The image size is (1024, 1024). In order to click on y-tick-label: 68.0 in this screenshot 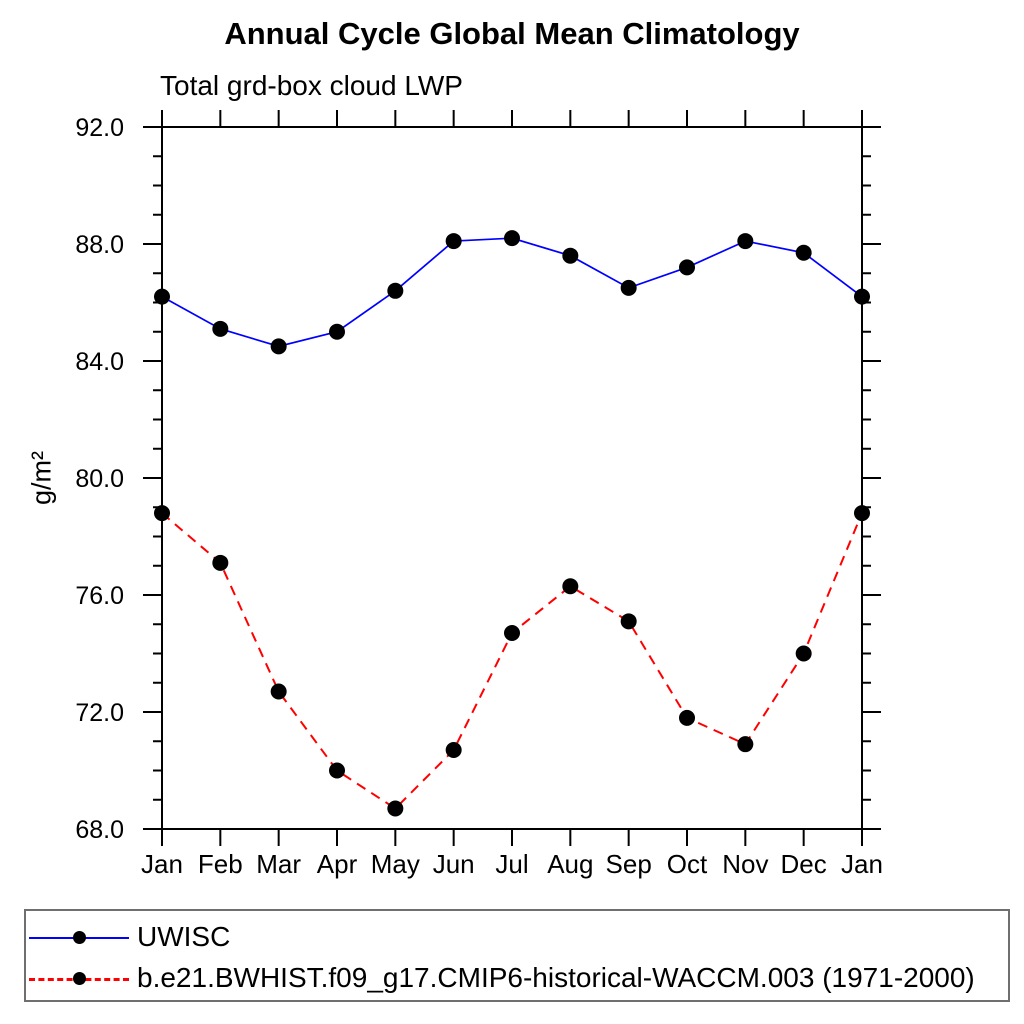, I will do `click(99, 830)`.